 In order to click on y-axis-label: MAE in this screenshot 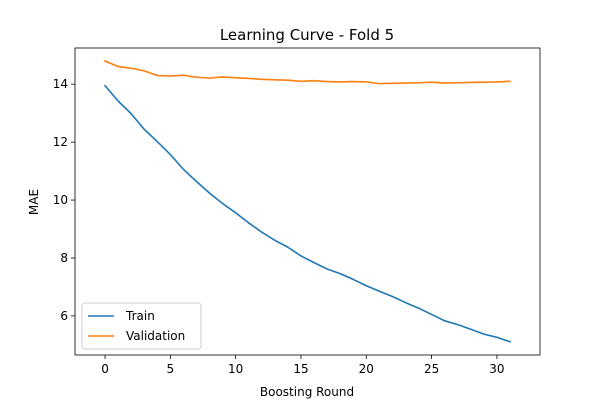, I will do `click(34, 202)`.